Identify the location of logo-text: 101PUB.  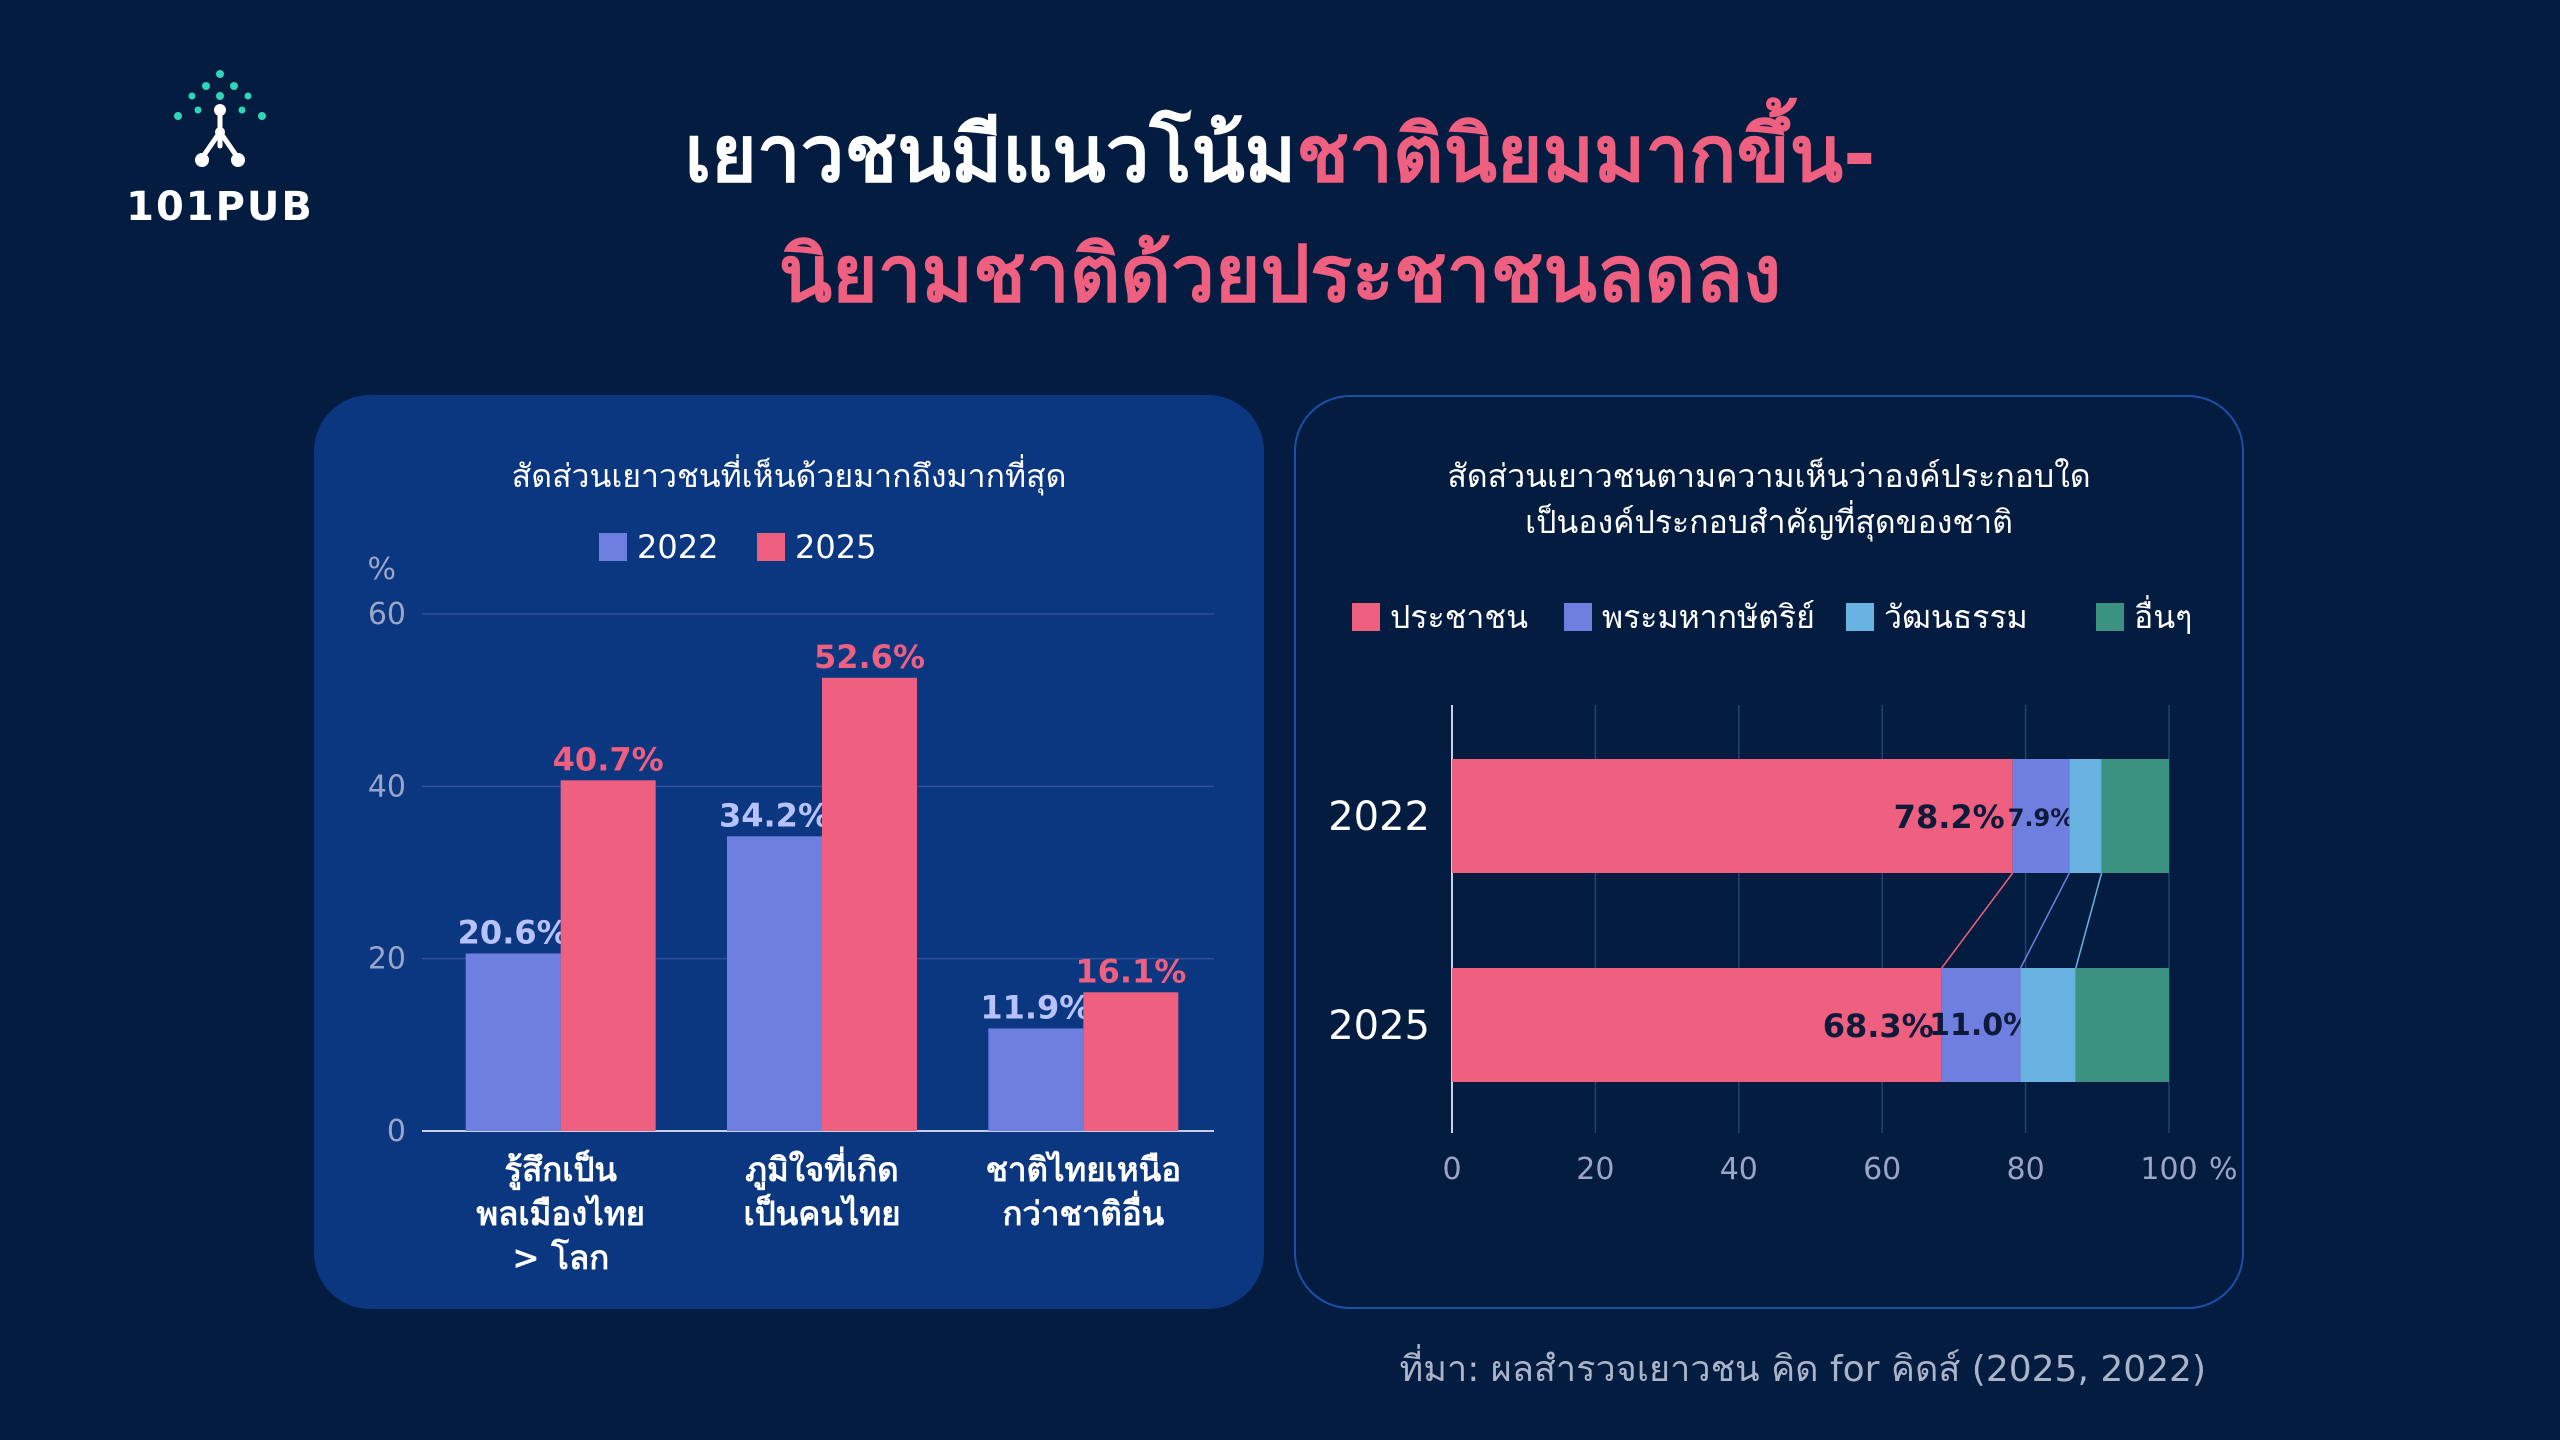
(220, 207).